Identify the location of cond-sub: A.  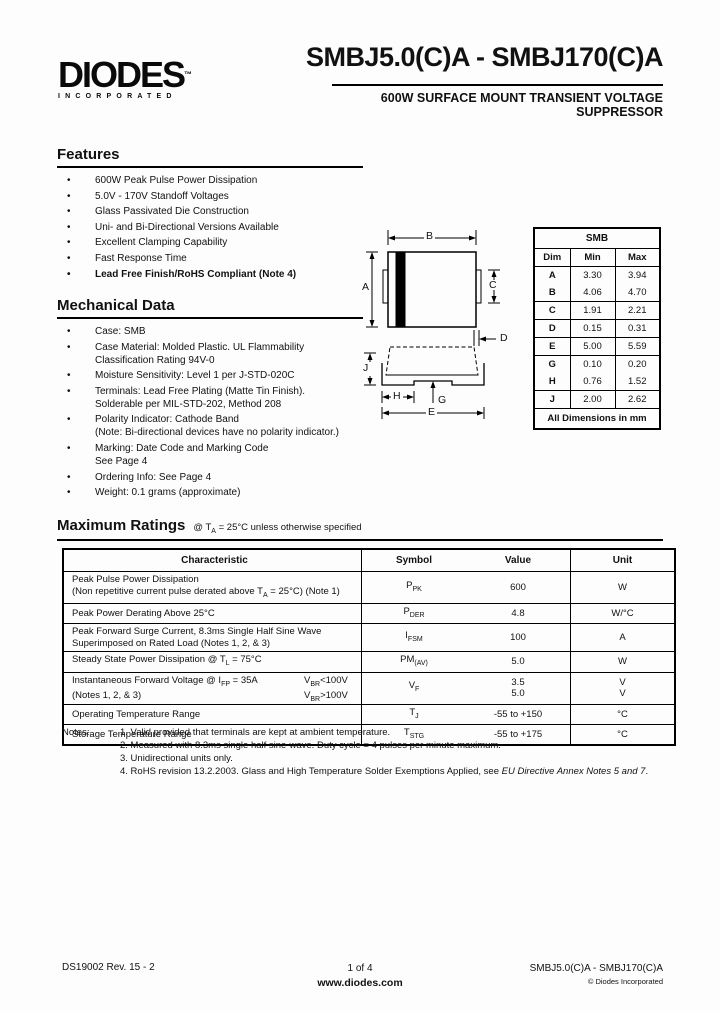
(213, 531).